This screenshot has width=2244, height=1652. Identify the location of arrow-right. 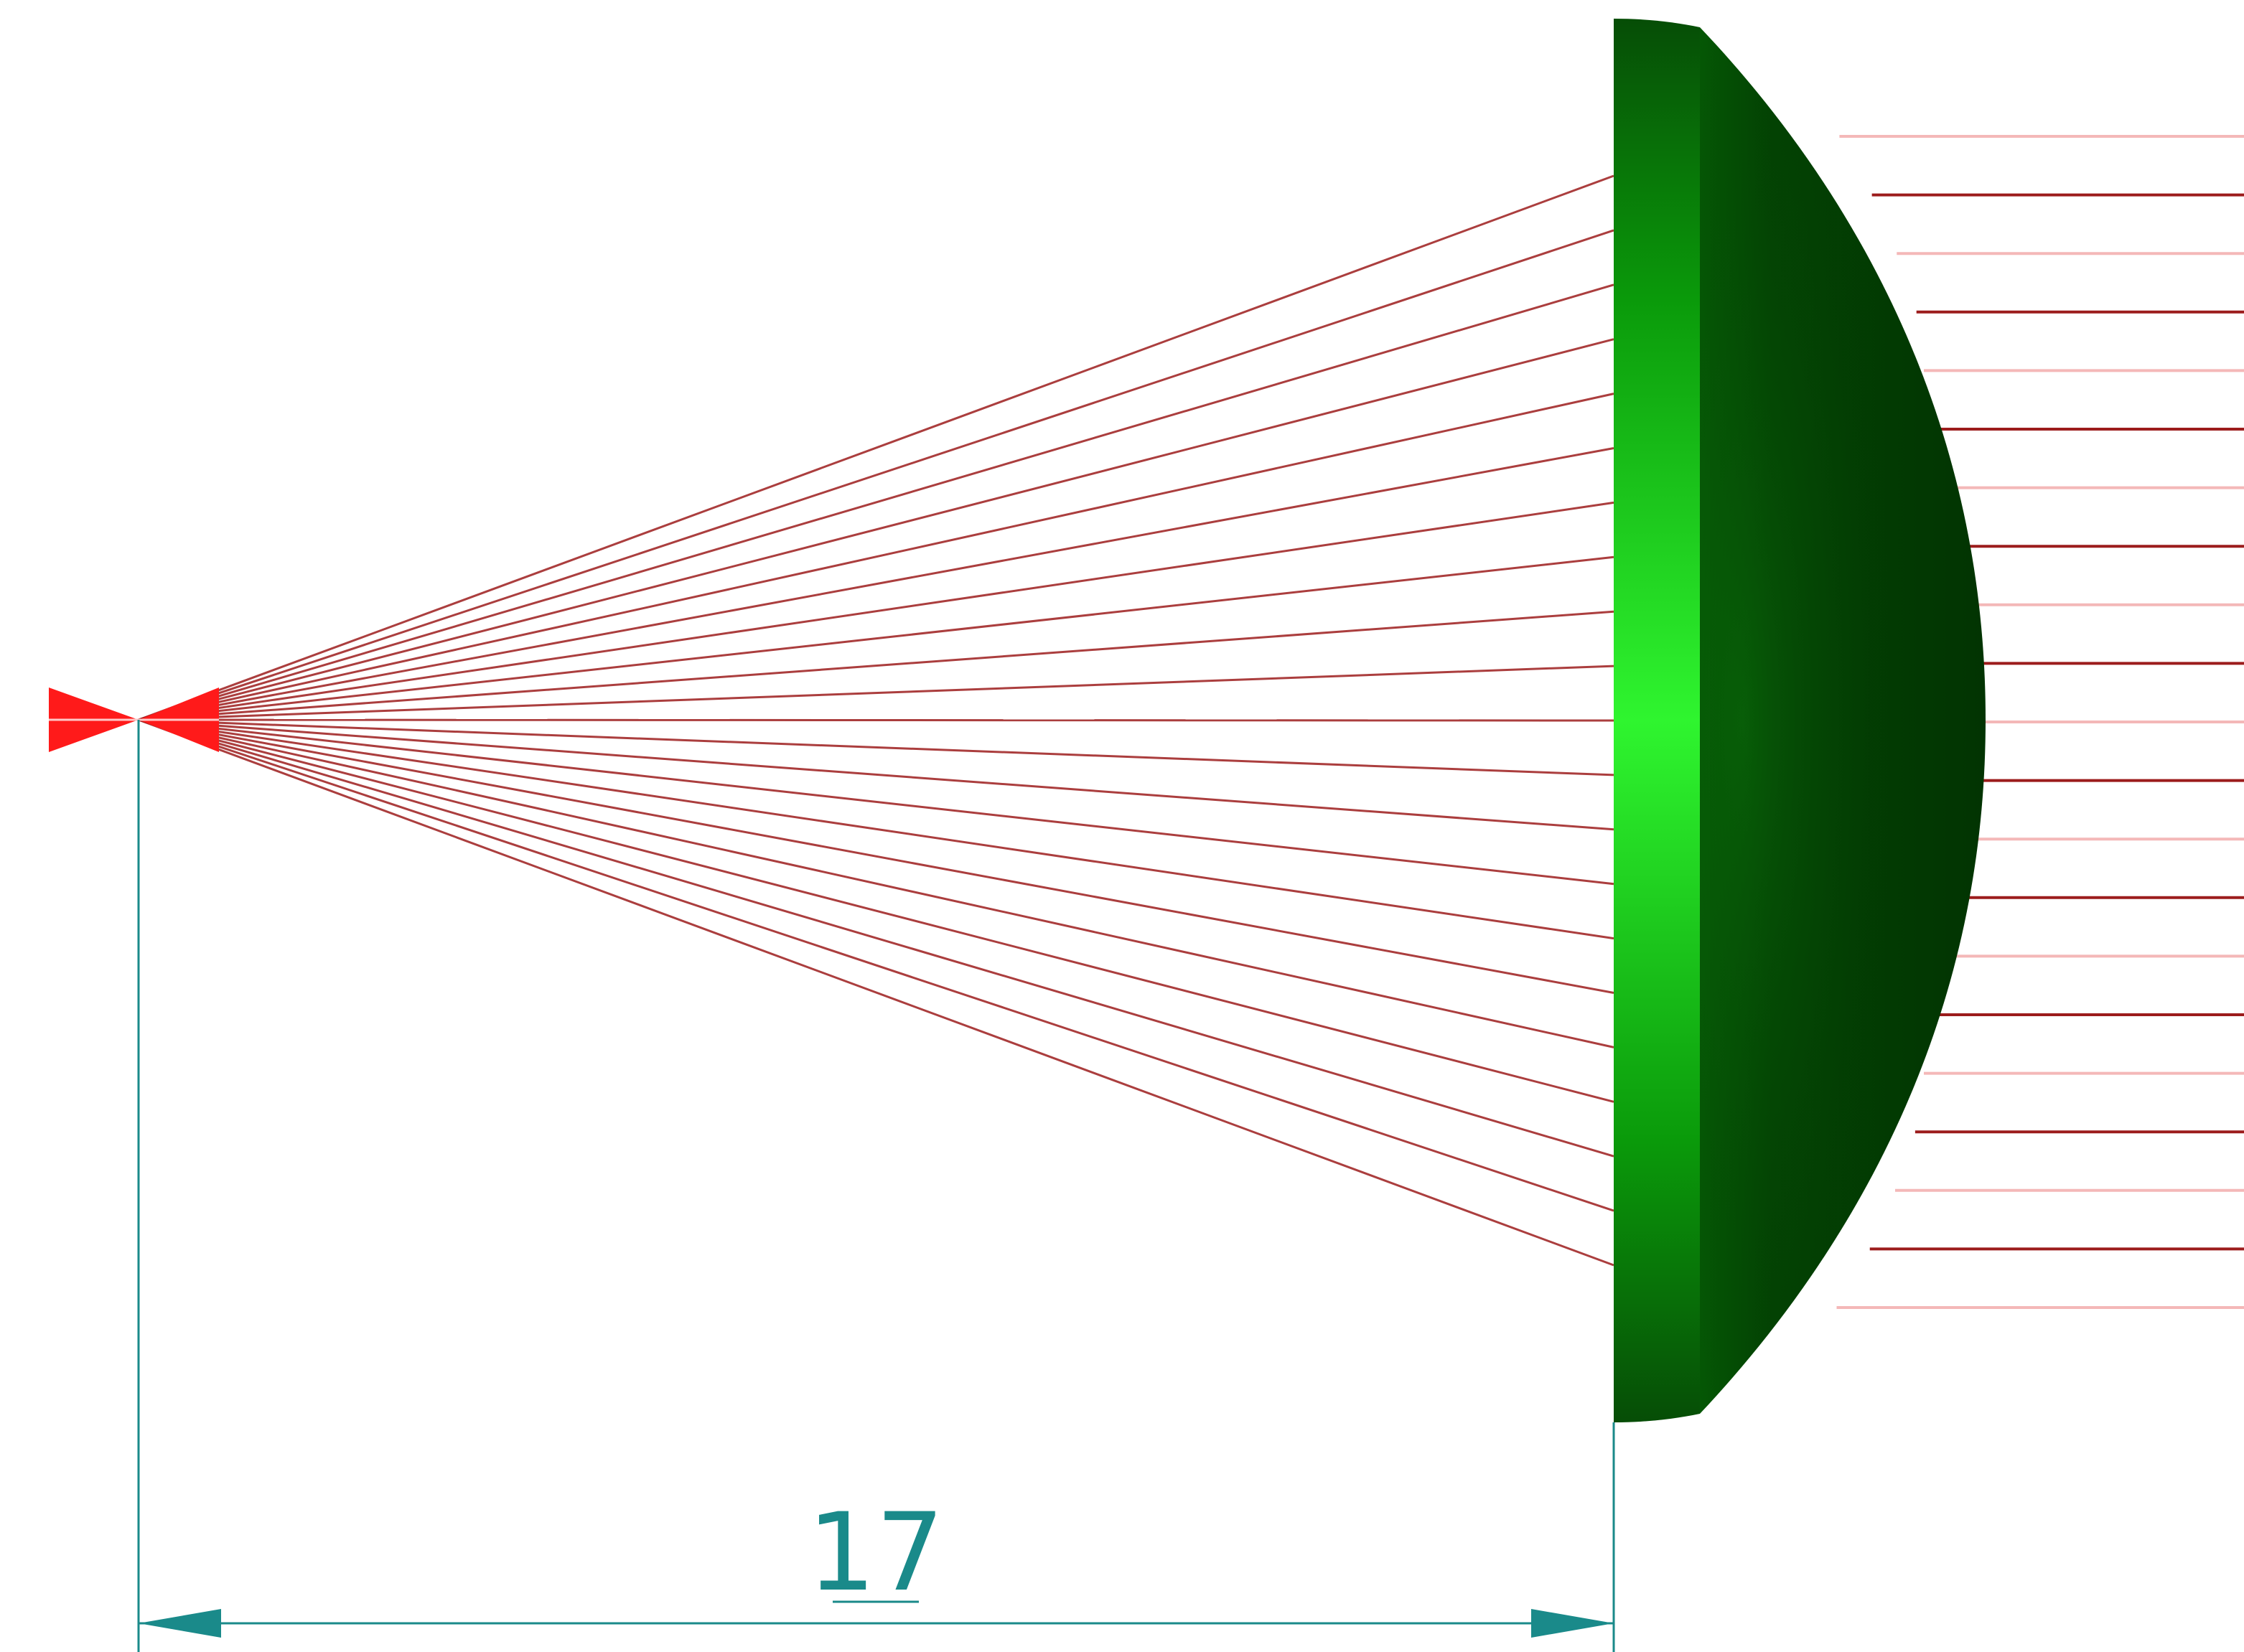
(1573, 1623).